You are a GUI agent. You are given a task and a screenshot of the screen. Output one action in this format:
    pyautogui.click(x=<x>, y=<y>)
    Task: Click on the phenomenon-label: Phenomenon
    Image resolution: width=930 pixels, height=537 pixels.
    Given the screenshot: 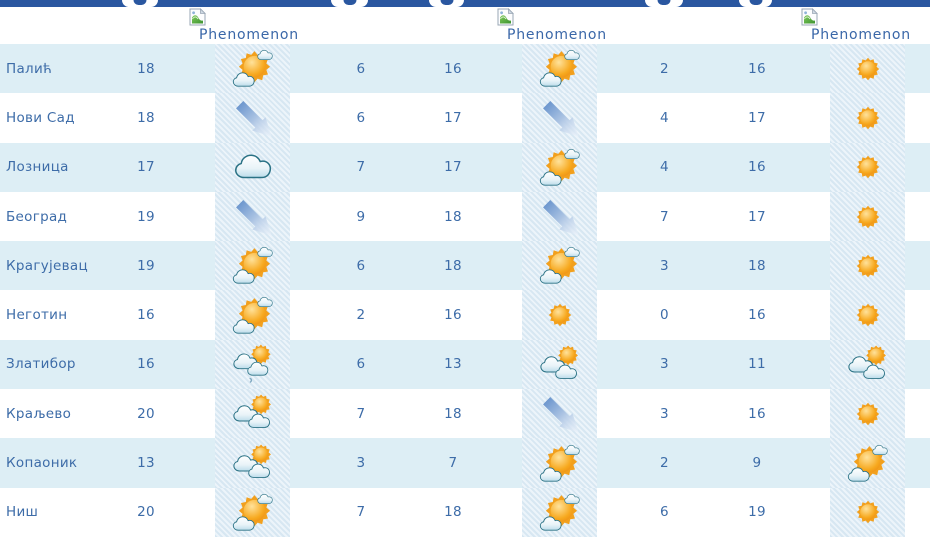 What is the action you would take?
    pyautogui.click(x=861, y=35)
    